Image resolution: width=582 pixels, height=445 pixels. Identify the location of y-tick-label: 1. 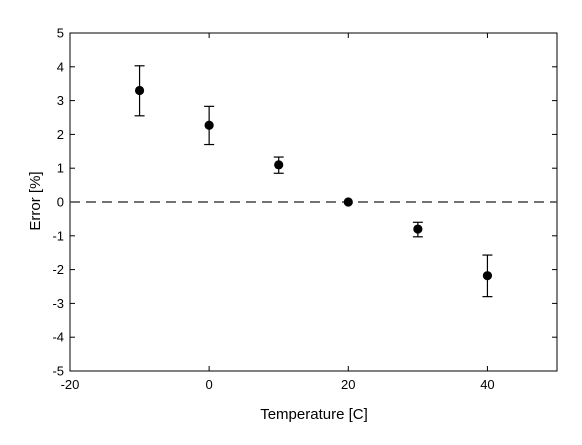
(60, 168).